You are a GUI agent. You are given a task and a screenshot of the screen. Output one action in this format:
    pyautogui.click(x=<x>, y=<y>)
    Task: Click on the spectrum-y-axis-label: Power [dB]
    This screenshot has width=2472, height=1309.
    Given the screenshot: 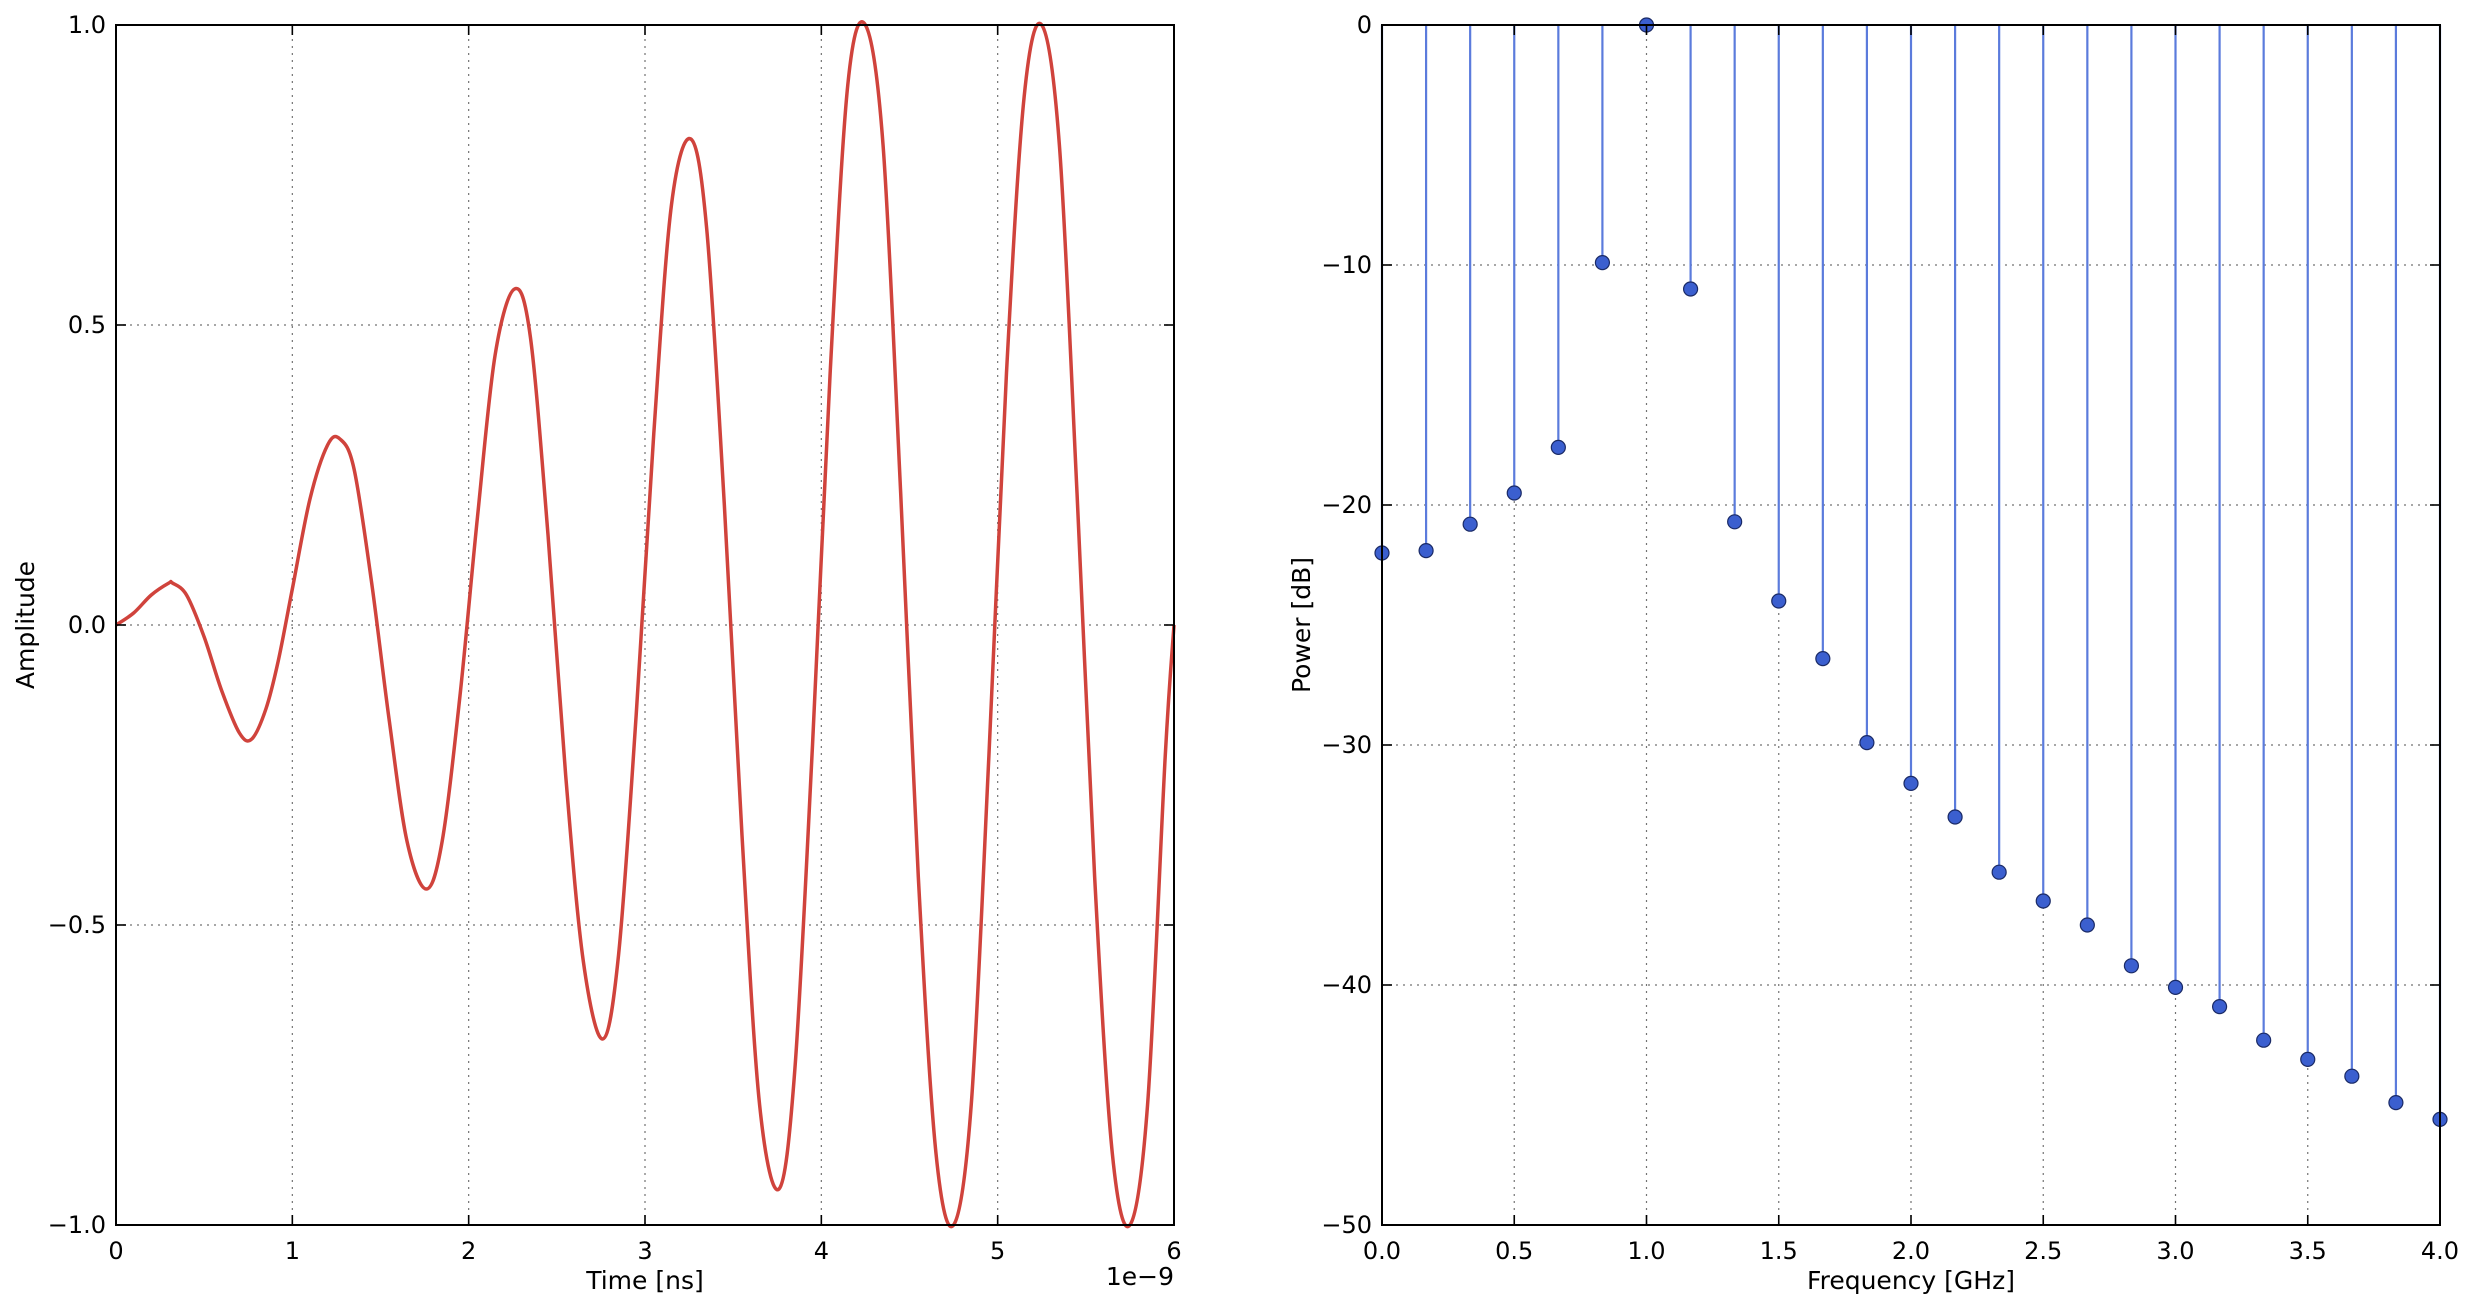 What is the action you would take?
    pyautogui.click(x=1301, y=625)
    